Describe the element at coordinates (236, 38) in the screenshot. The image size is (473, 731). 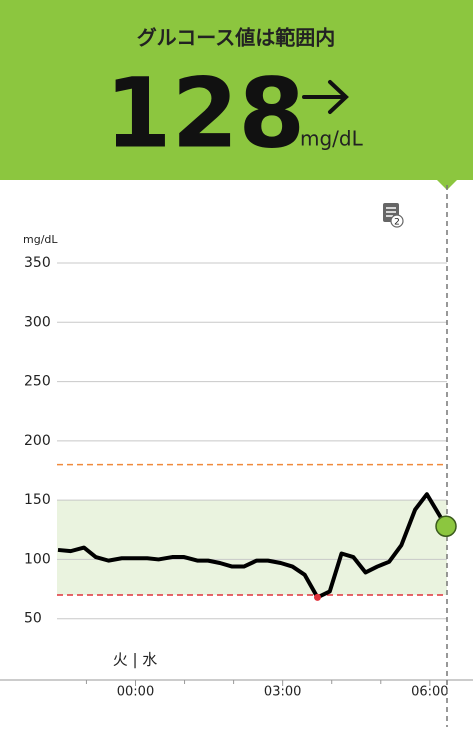
I see `status-title: グルコース値は範囲内` at that location.